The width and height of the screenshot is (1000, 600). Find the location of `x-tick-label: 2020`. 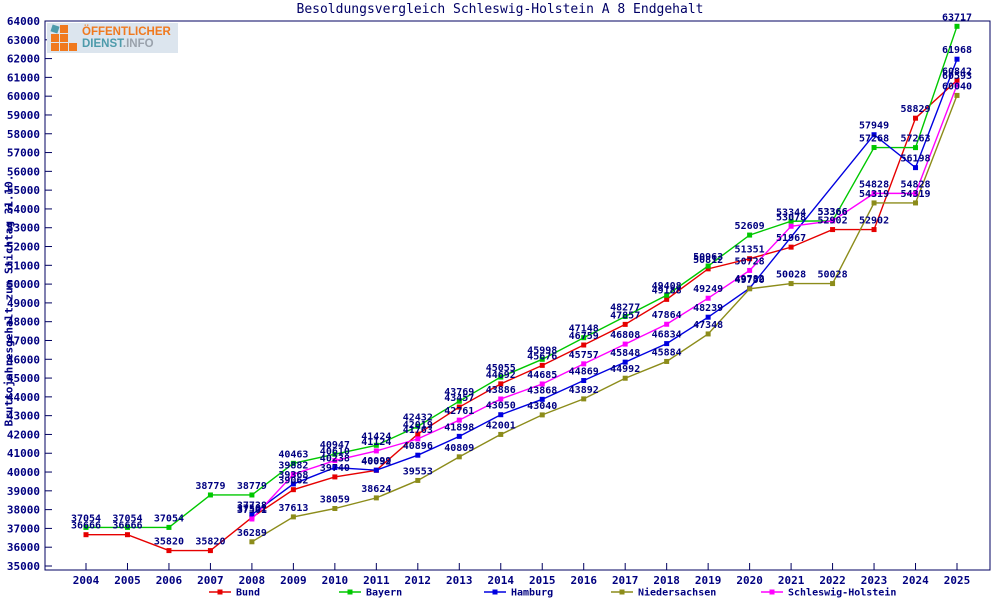

x-tick-label: 2020 is located at coordinates (749, 580).